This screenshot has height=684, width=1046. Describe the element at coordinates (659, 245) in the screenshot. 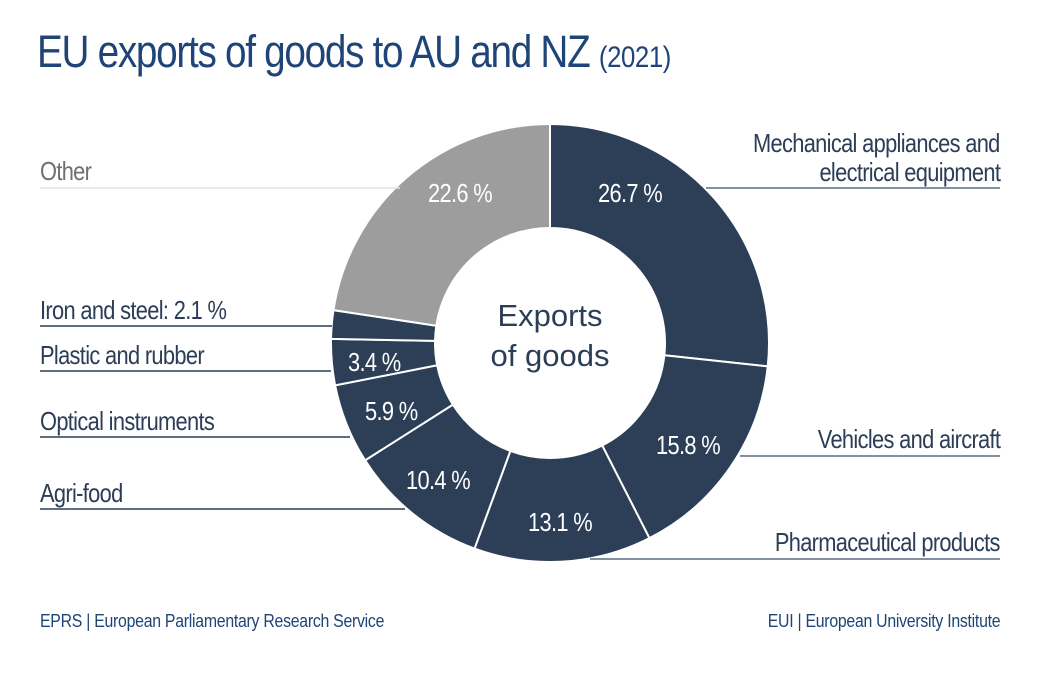

I see `donut-slice-mechanical-appliances-and-electrical-equipment` at that location.